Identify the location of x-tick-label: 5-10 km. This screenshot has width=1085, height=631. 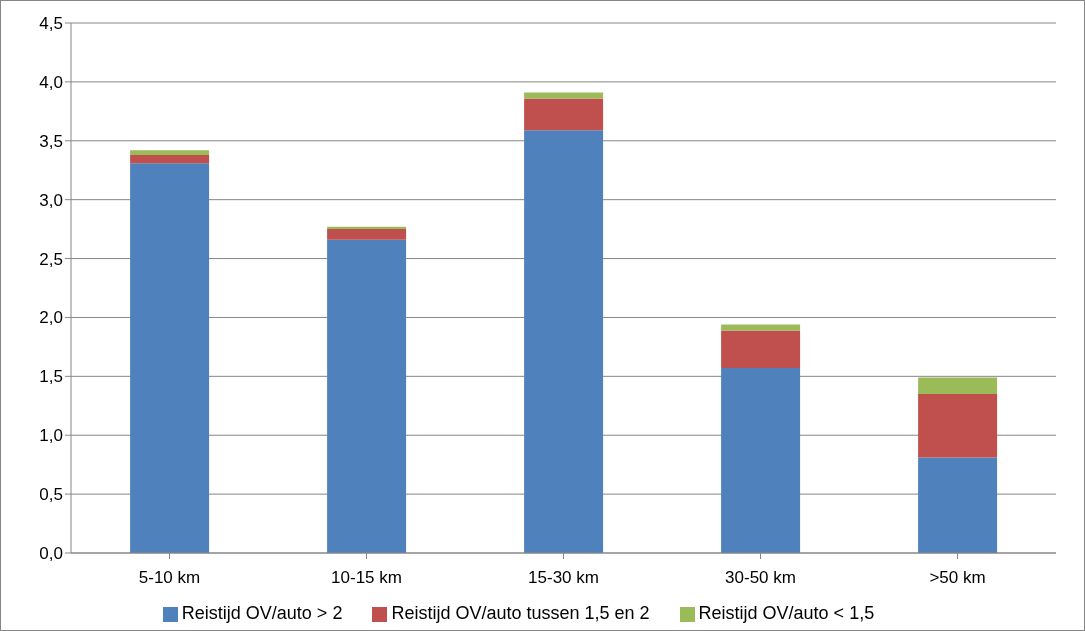
(169, 578).